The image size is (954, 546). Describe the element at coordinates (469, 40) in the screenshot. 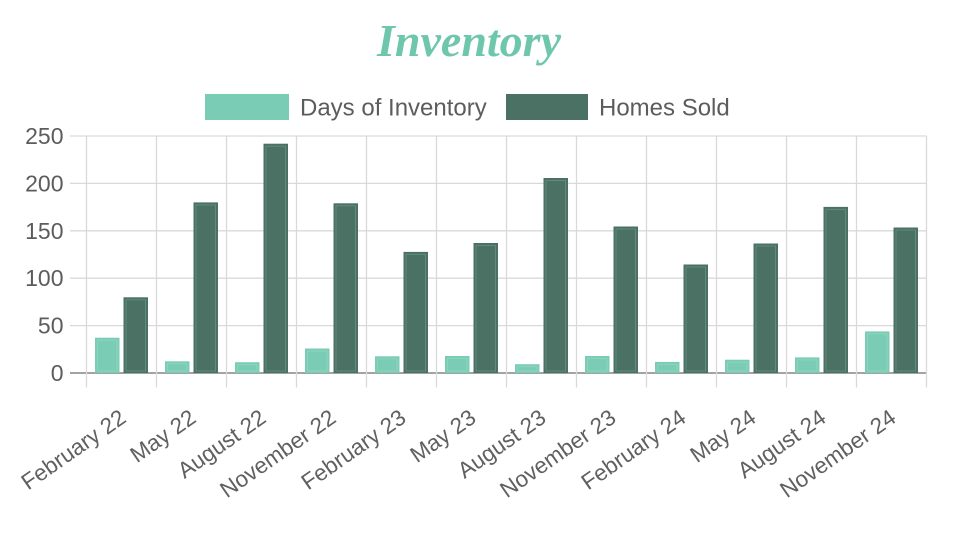

I see `svg-text: Inventory` at that location.